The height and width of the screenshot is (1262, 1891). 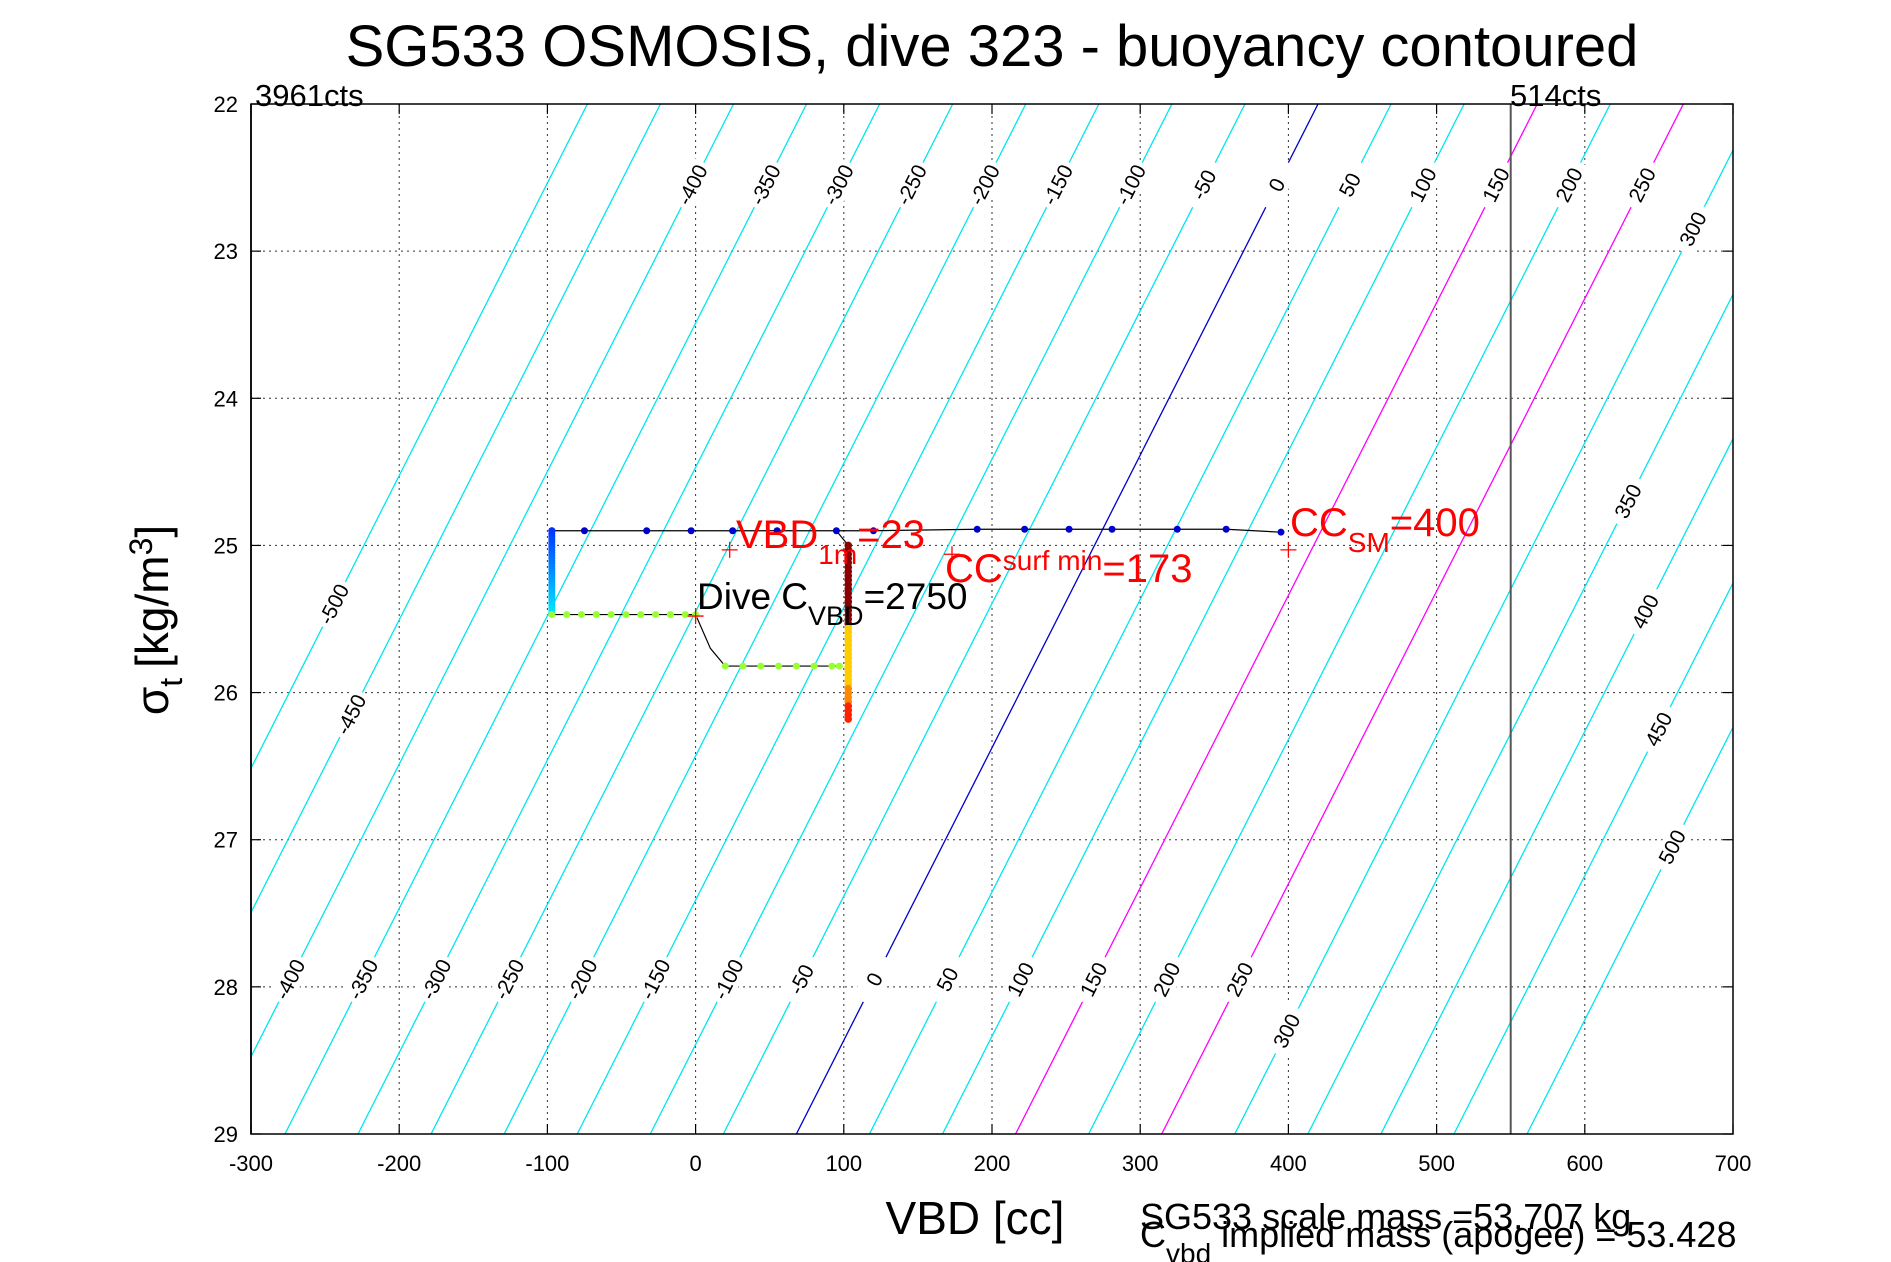 What do you see at coordinates (891, 535) in the screenshot?
I see `annotation-vbd-1m-value: =23` at bounding box center [891, 535].